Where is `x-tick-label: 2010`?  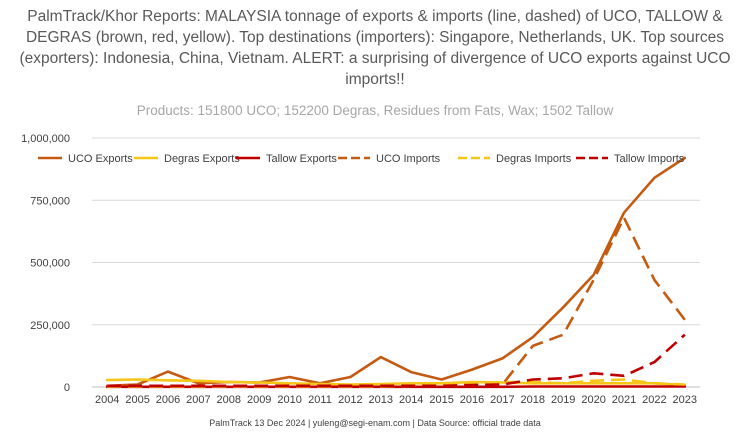 x-tick-label: 2010 is located at coordinates (289, 400).